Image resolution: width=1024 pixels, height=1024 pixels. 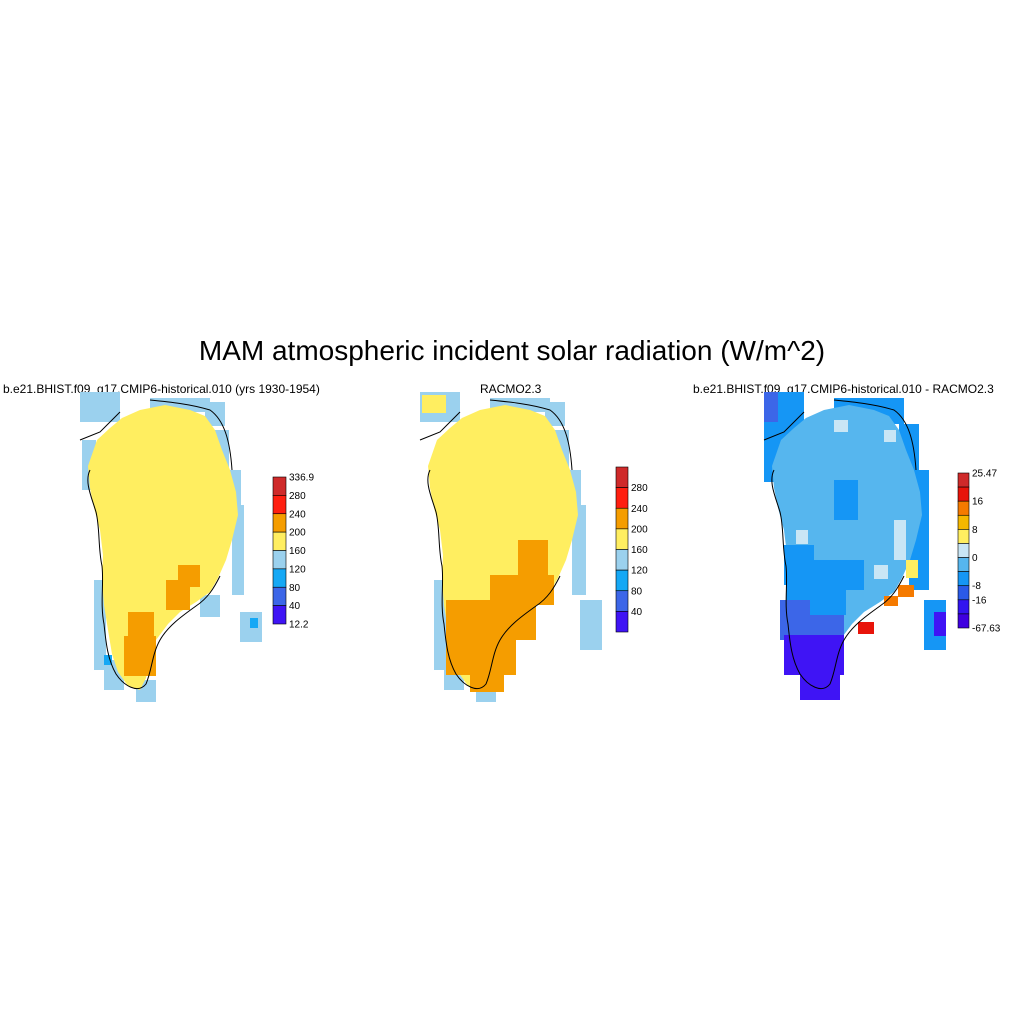 I want to click on colorbar-label: 8, so click(x=975, y=530).